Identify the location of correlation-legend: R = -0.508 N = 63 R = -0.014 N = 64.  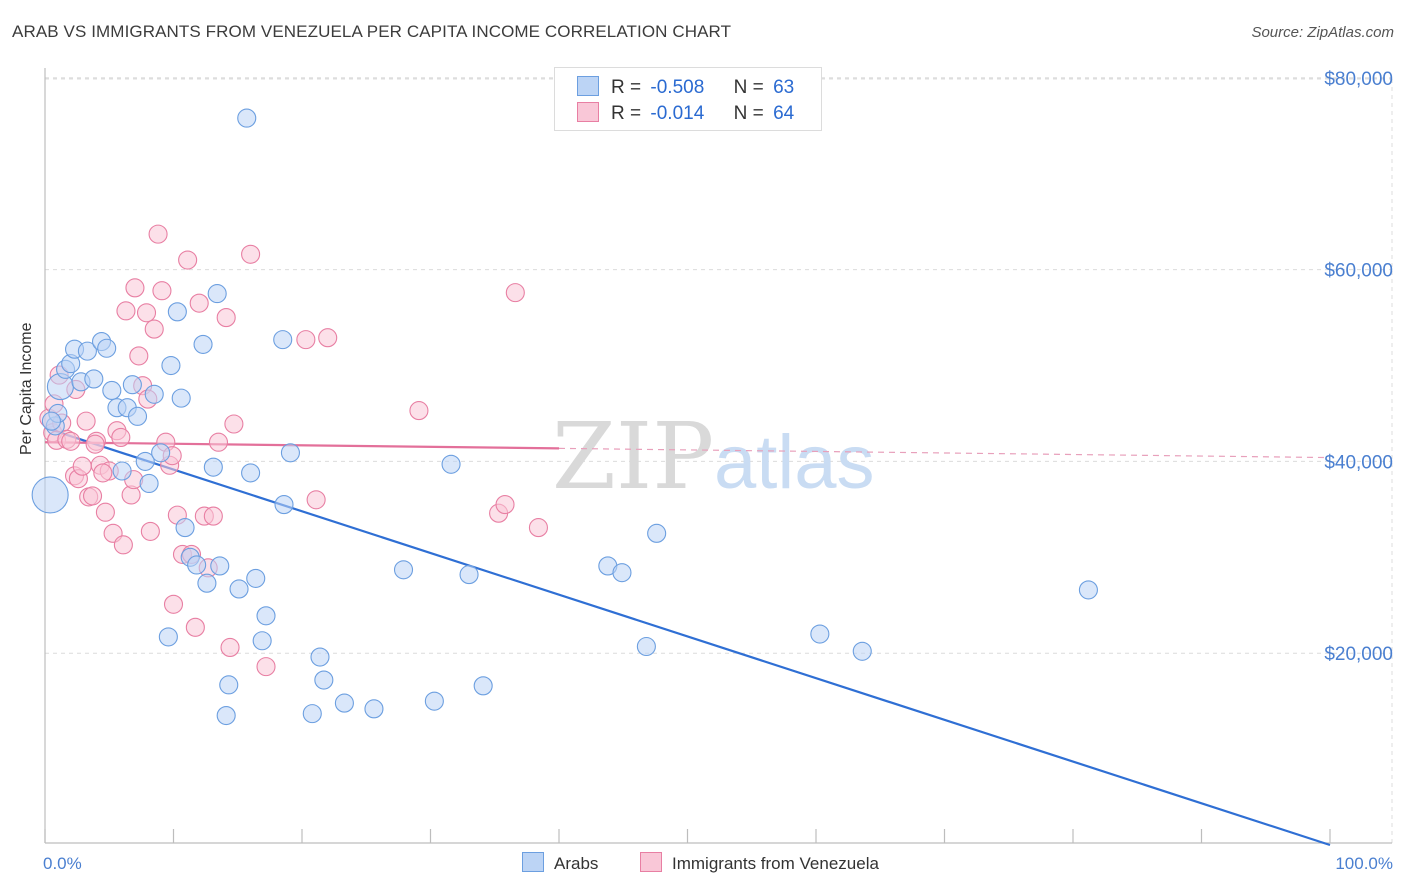
(688, 99).